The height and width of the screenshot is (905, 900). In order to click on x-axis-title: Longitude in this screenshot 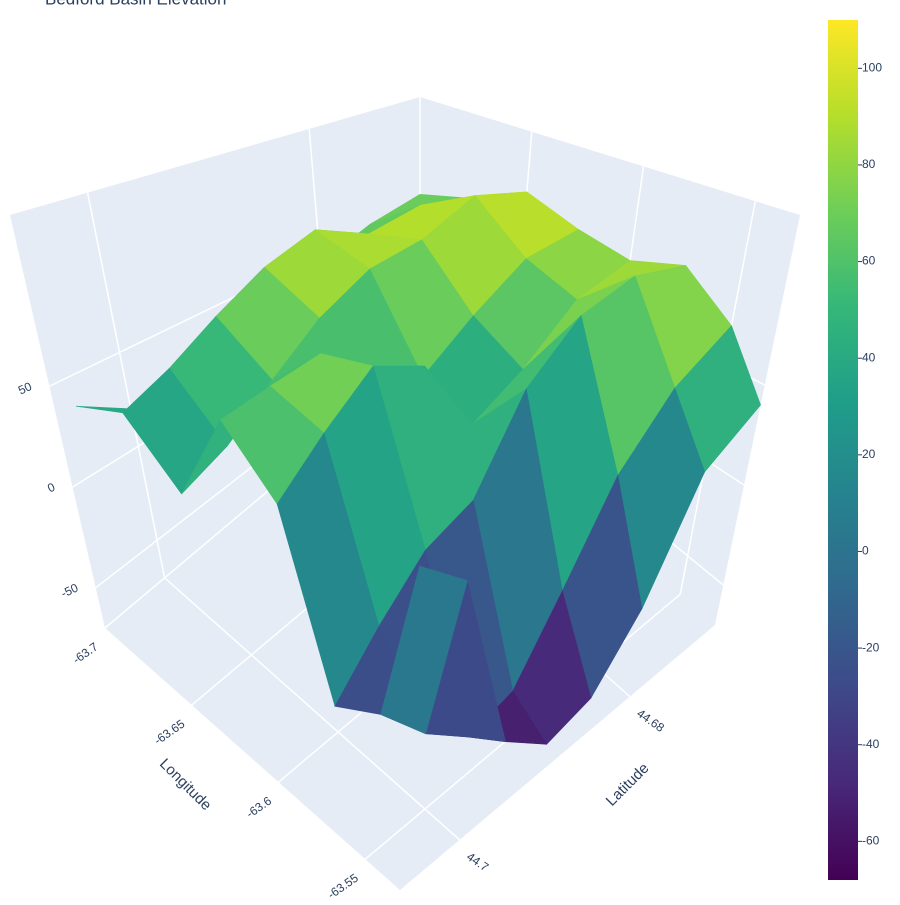, I will do `click(185, 784)`.